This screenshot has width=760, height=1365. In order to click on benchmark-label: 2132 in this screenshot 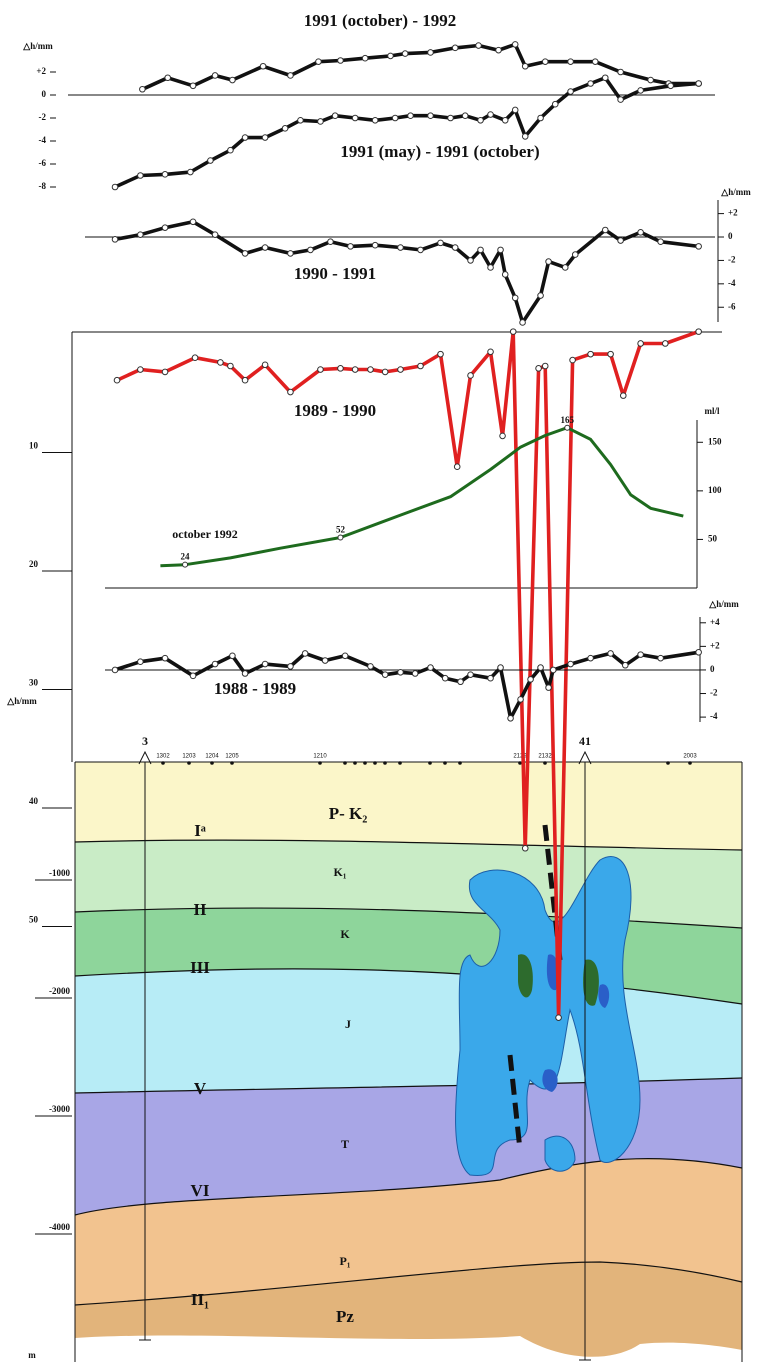, I will do `click(545, 757)`.